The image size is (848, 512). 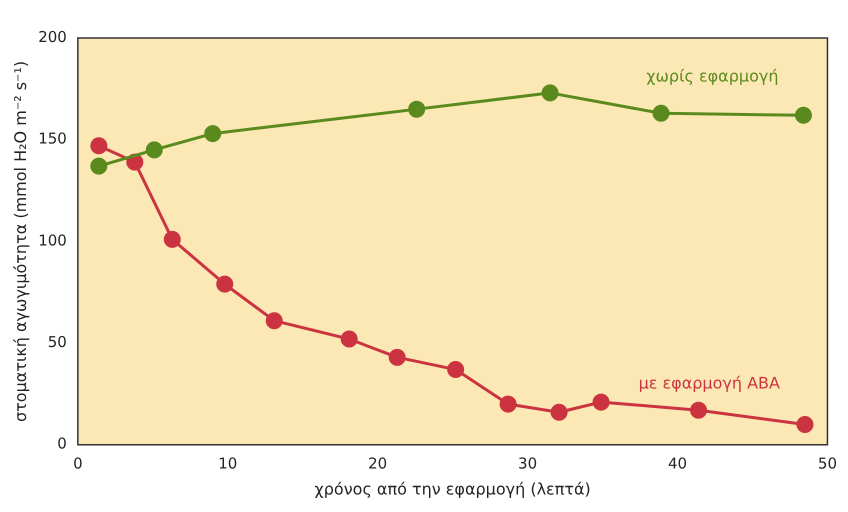 I want to click on y-tick-label: 0, so click(x=62, y=443).